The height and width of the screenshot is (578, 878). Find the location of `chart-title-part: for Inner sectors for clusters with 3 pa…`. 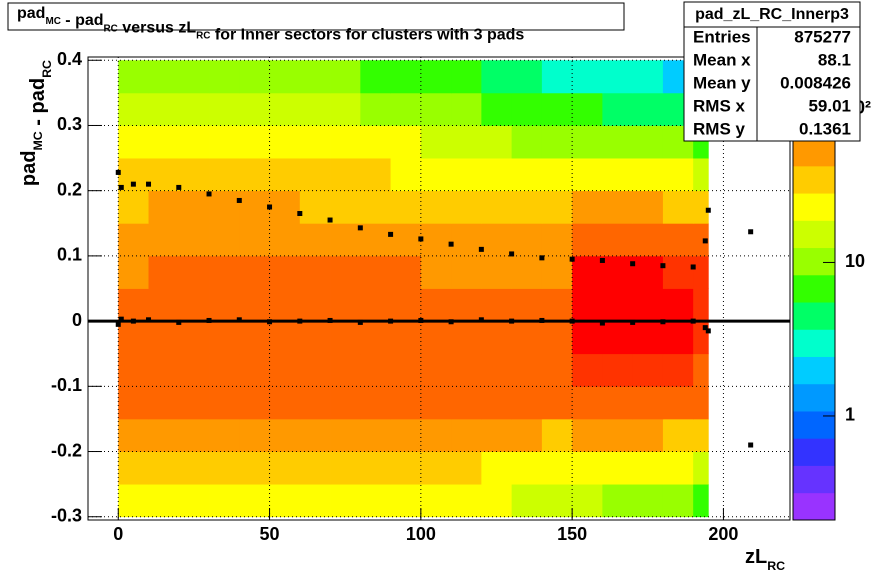

chart-title-part: for Inner sectors for clusters with 3 pa… is located at coordinates (367, 35).